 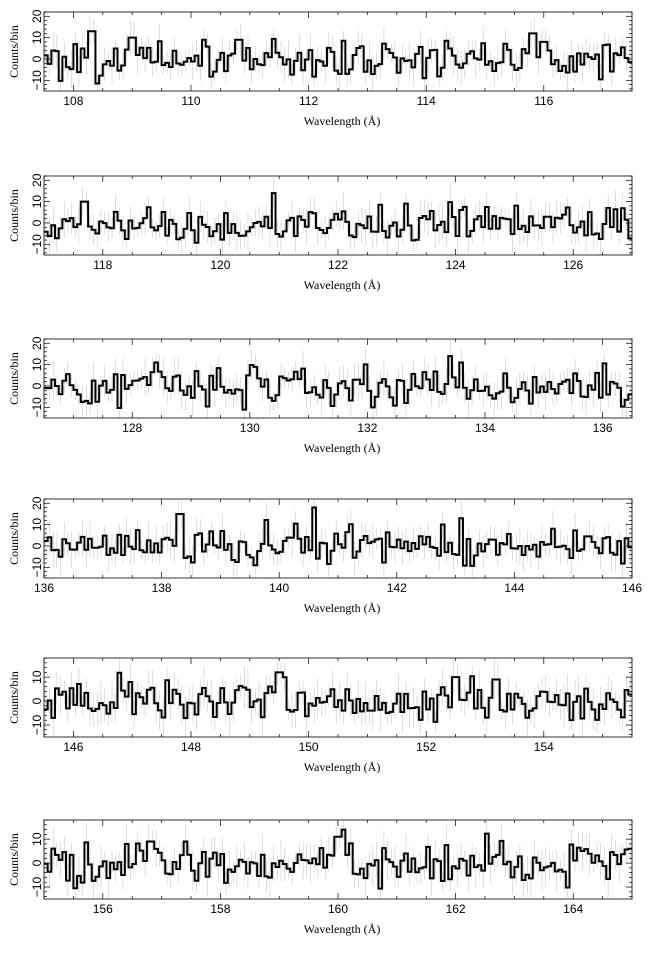 I want to click on x-tick-label: 160, so click(x=338, y=909).